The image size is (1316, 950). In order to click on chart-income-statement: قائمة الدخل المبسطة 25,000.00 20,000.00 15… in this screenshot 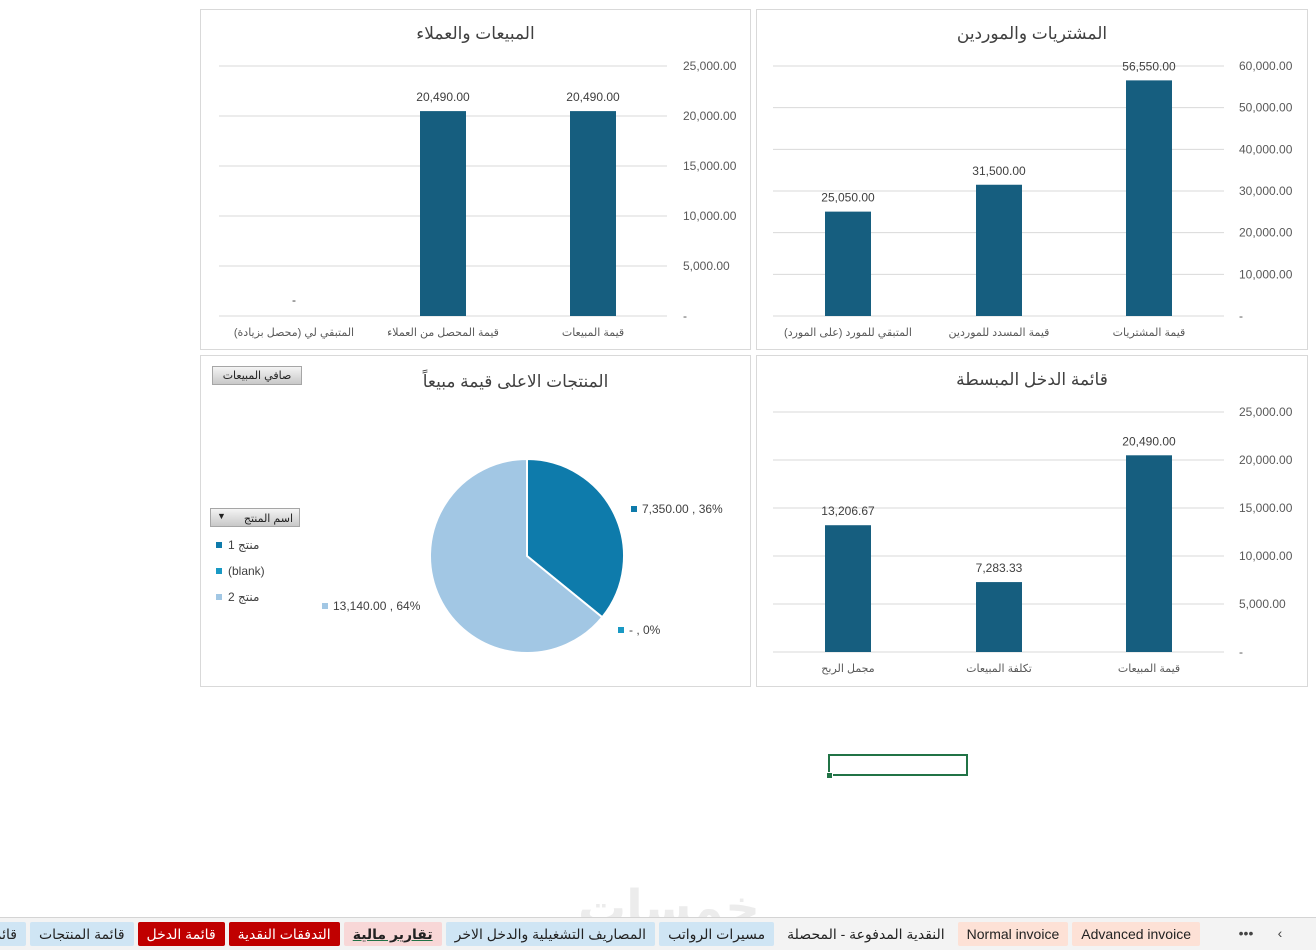, I will do `click(1032, 521)`.